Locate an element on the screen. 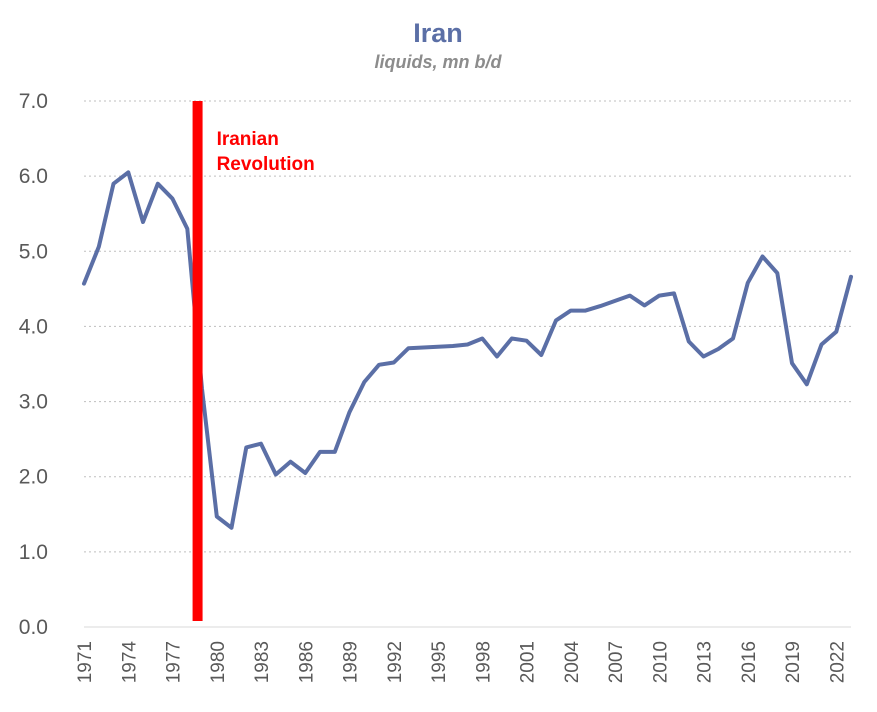  x-tick-label: 2010 is located at coordinates (660, 662).